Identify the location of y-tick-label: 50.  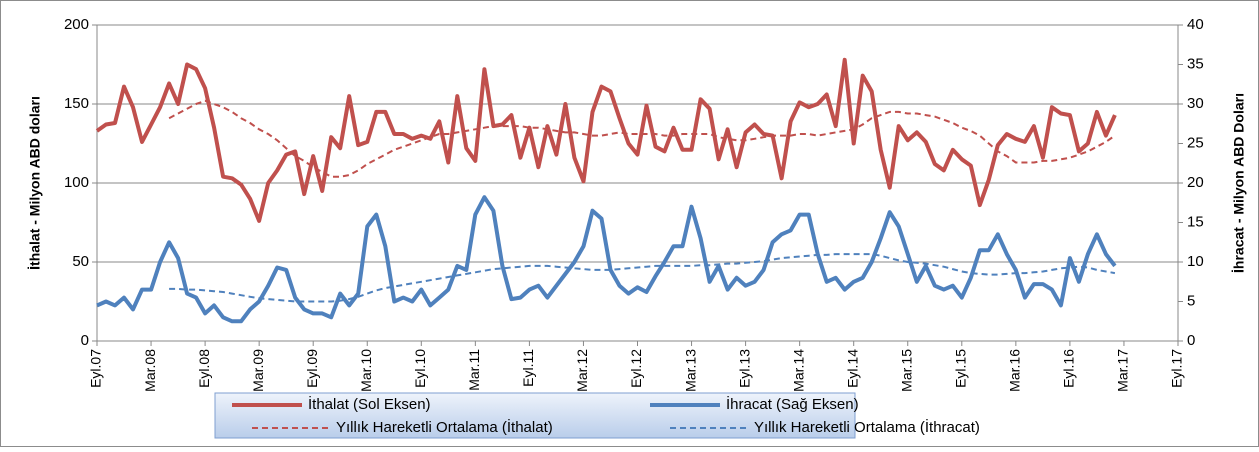
(80, 261).